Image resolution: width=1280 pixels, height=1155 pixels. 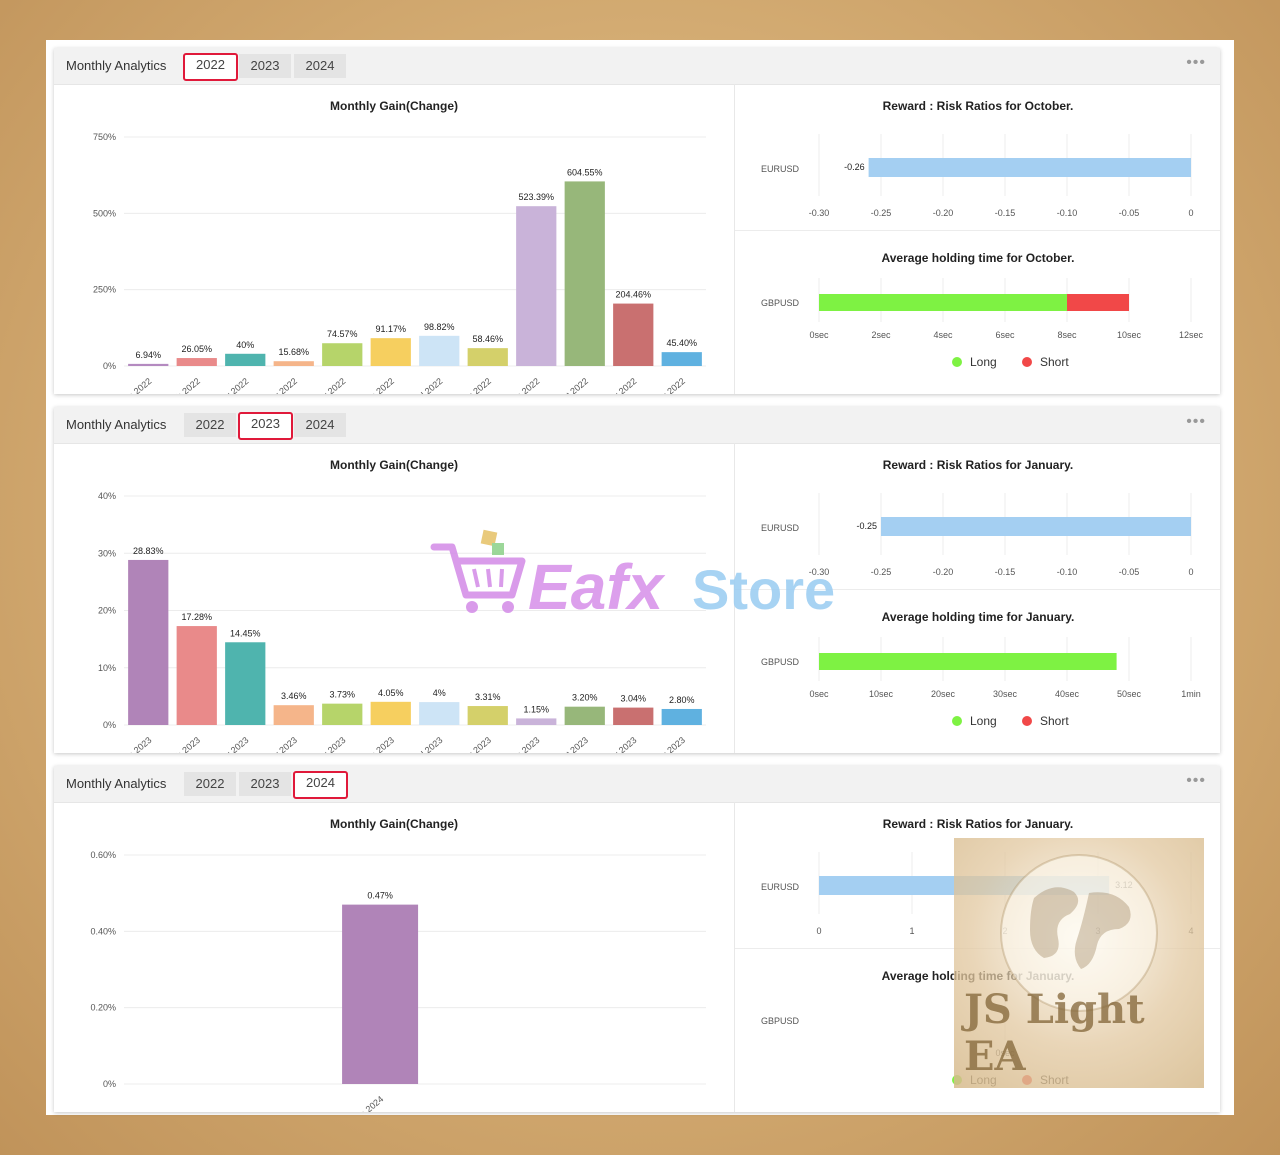 What do you see at coordinates (780, 1021) in the screenshot?
I see `hold-category: GBPUSD` at bounding box center [780, 1021].